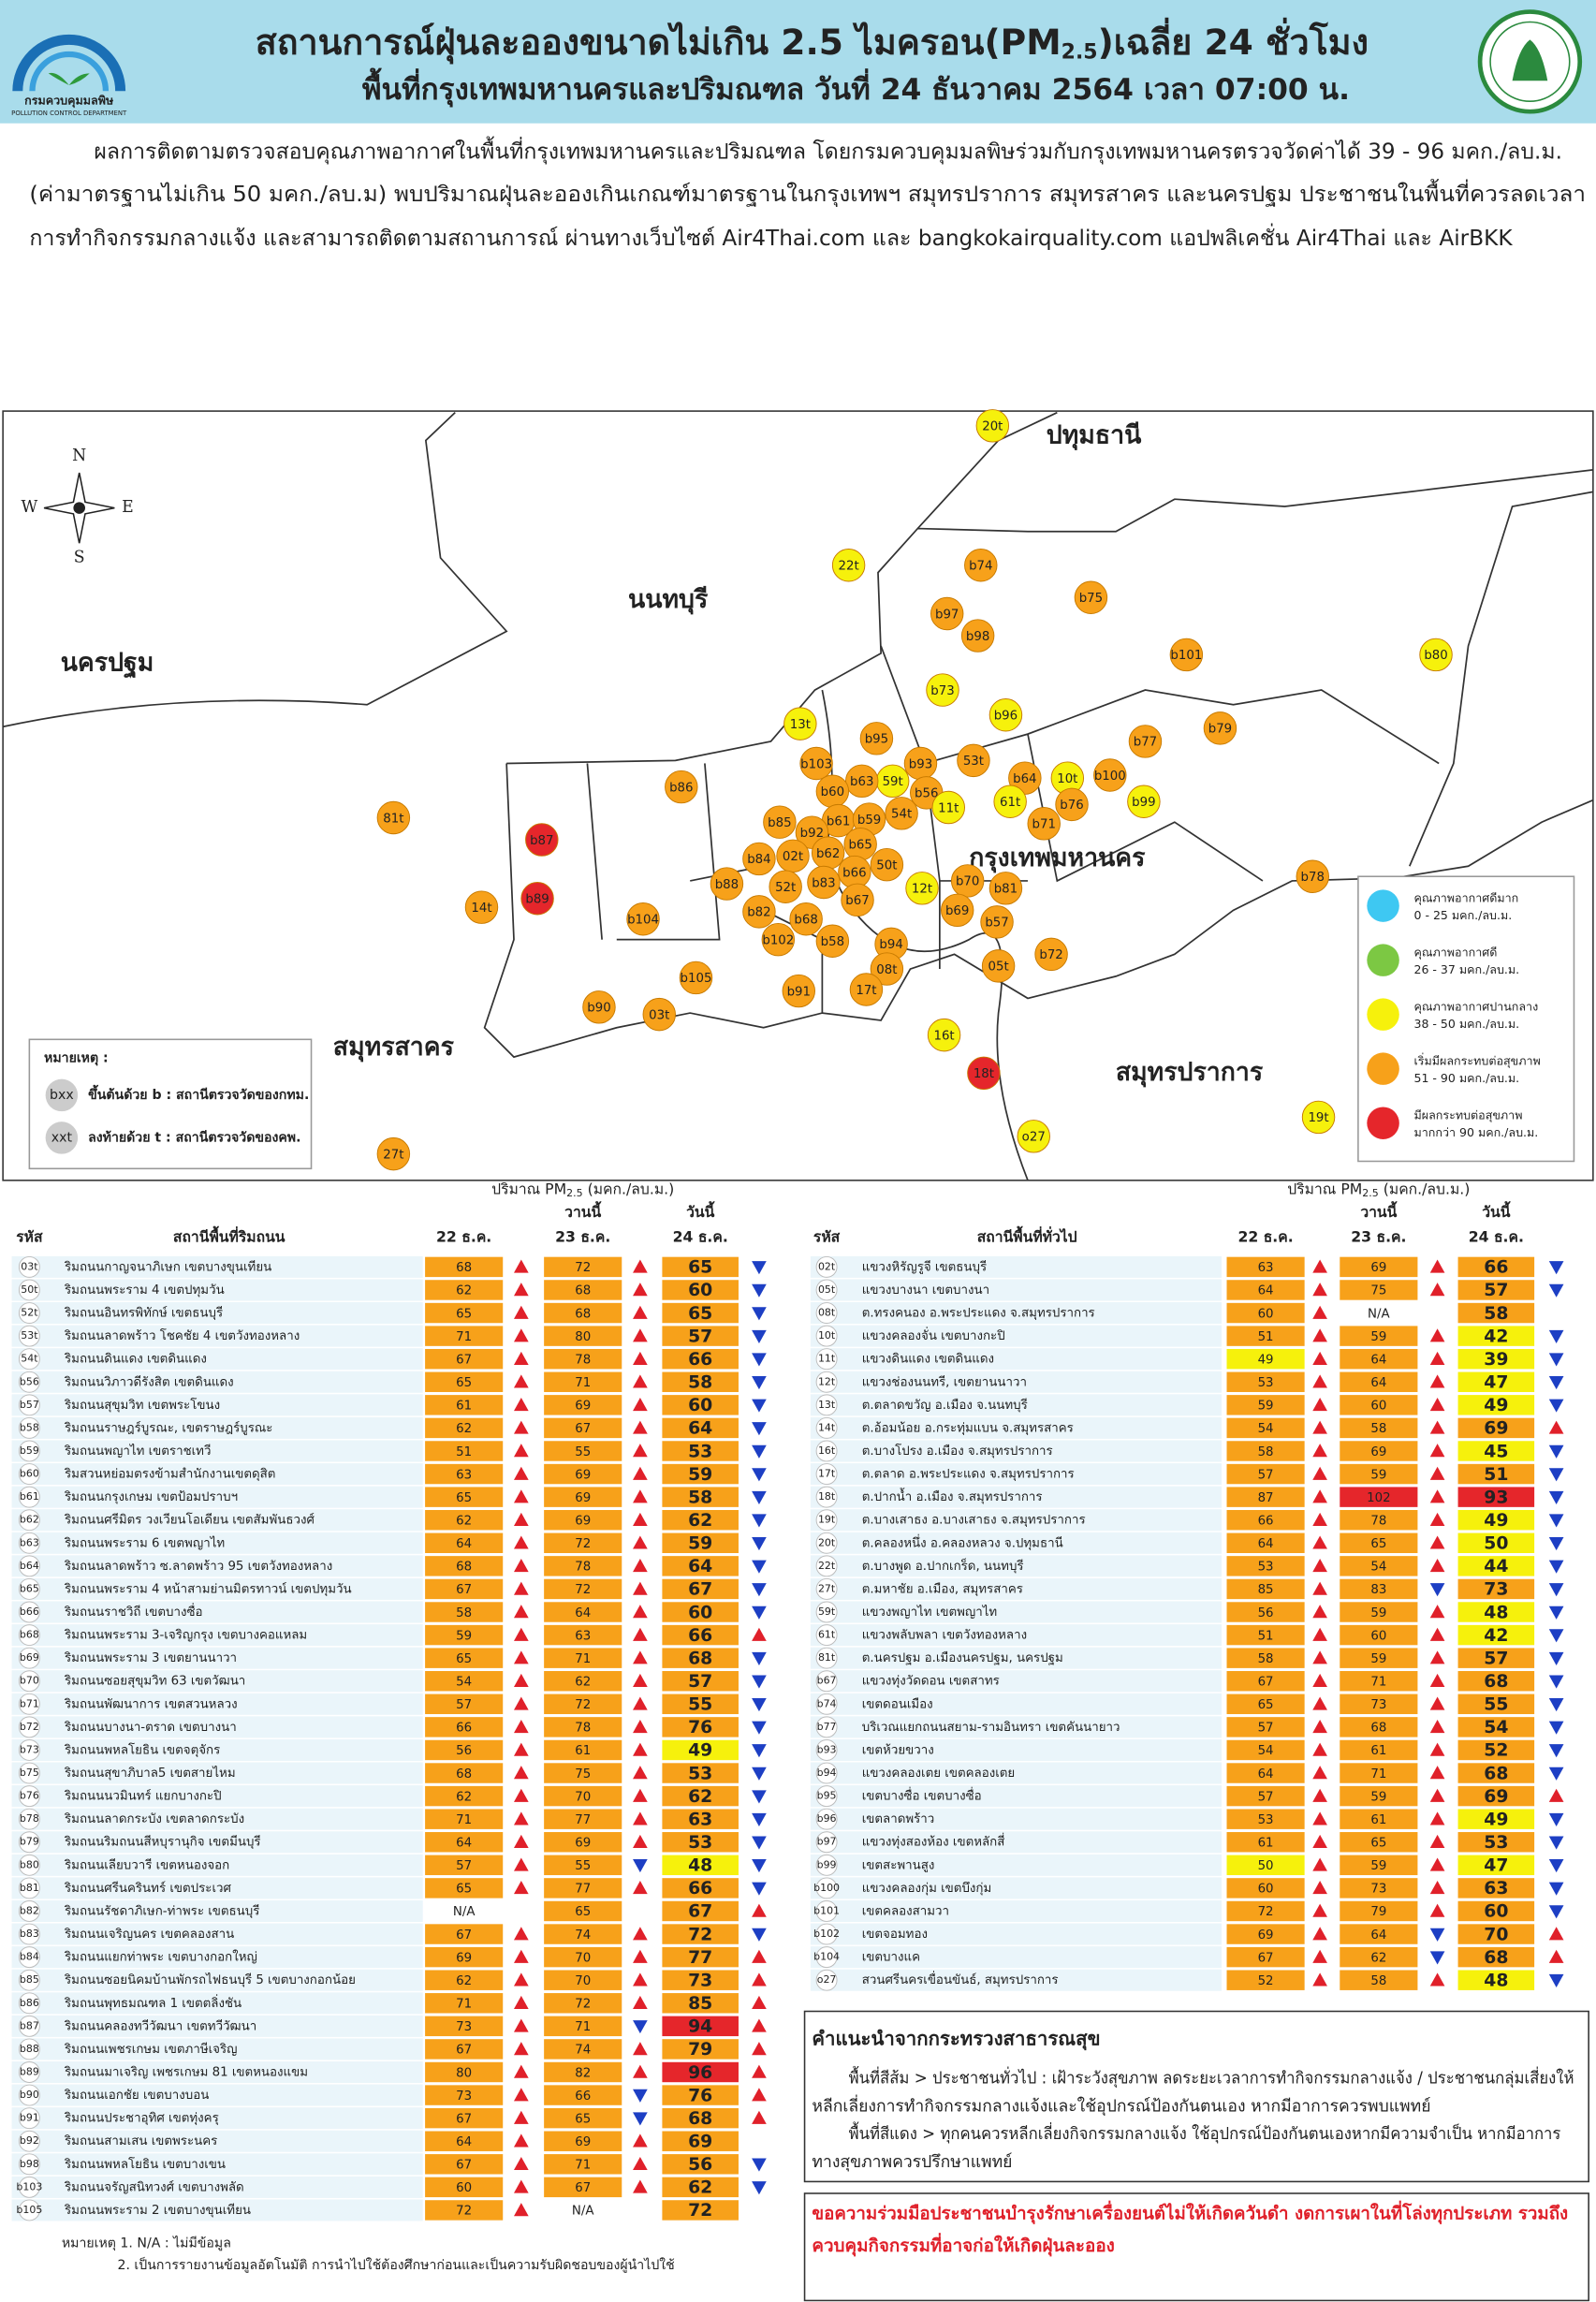  What do you see at coordinates (150, 1704) in the screenshot?
I see `station-name: ริมถนนพัฒนาการ เขตสวนหลวง` at bounding box center [150, 1704].